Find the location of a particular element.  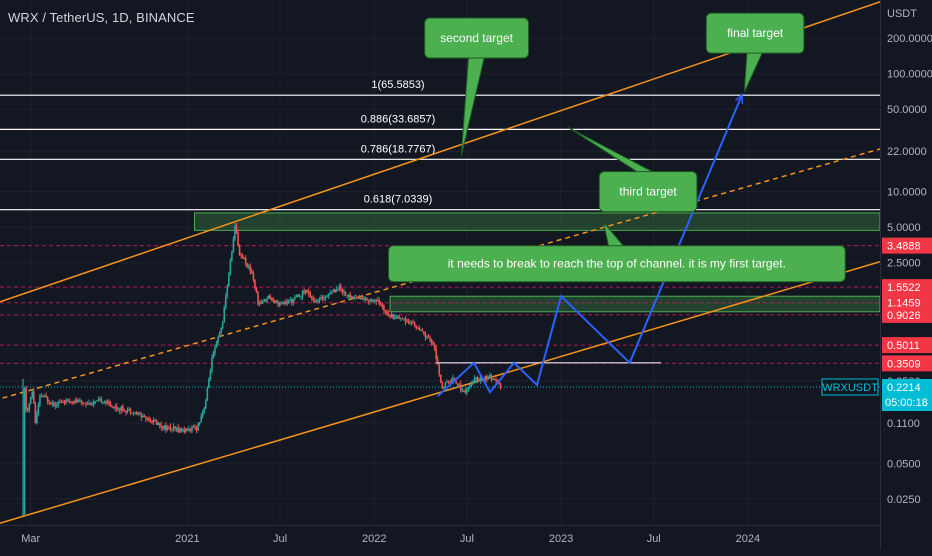

symbol-title: WRX / TetherUS, 1D, BINANCE is located at coordinates (101, 17).